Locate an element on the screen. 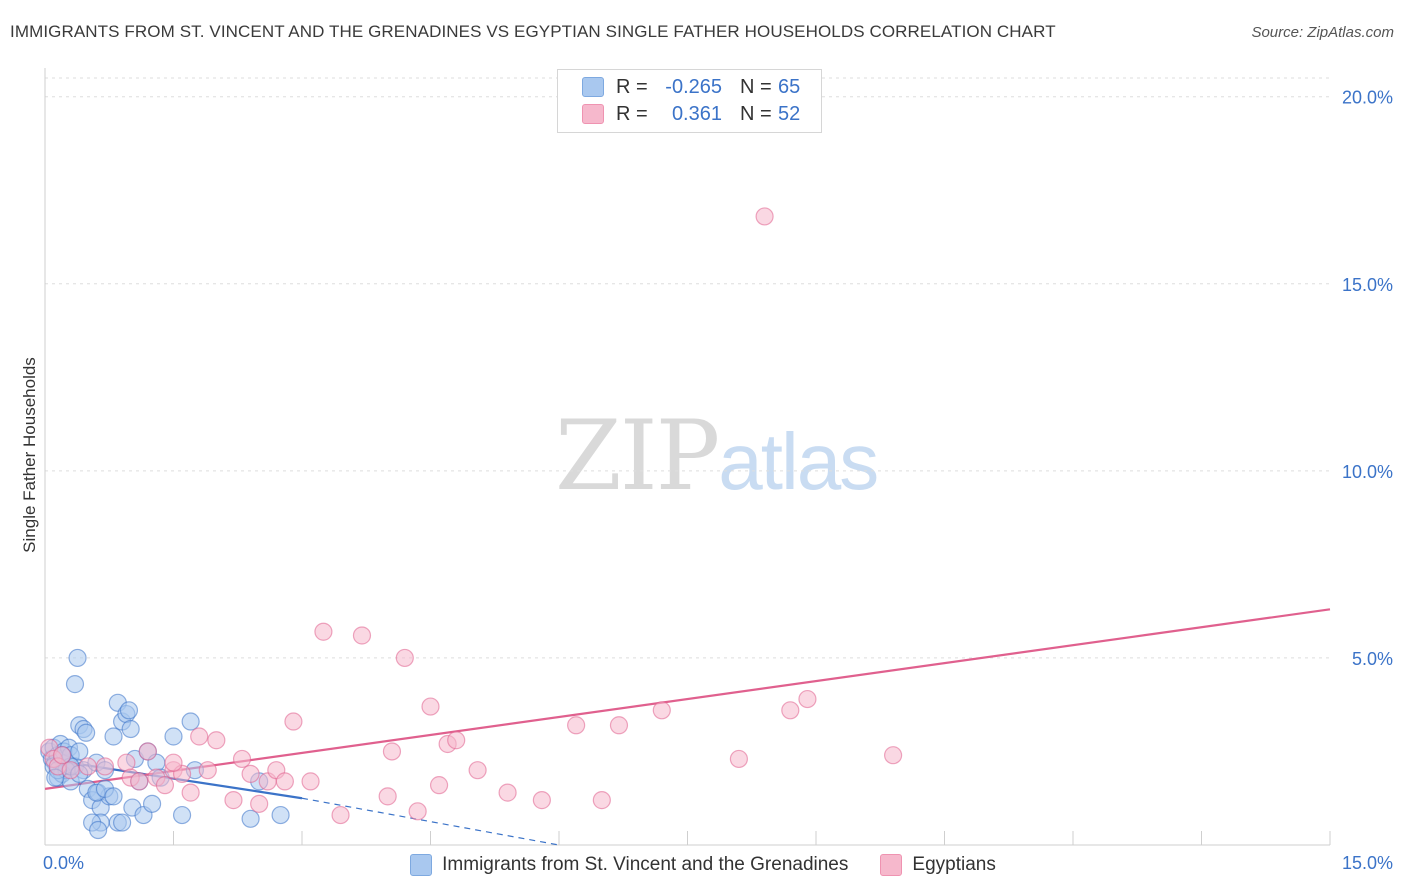 This screenshot has width=1406, height=892. series-swatch-blue is located at coordinates (421, 865).